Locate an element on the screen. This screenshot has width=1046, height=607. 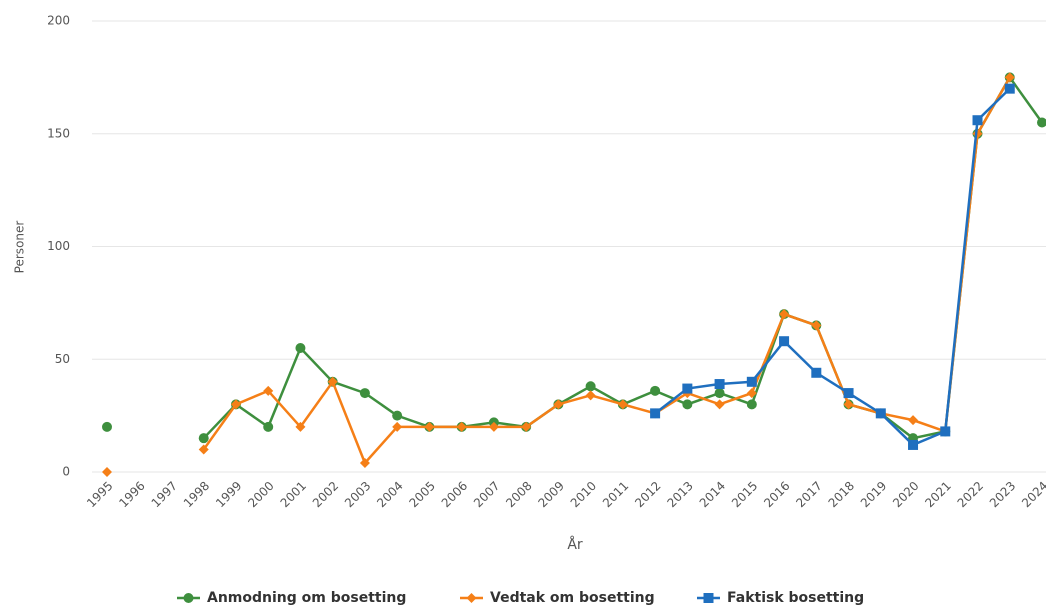
x-tick-label: 2023 is located at coordinates (1002, 494).